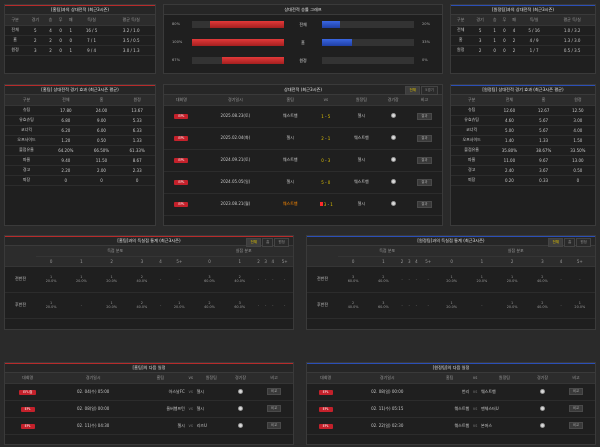  Describe the element at coordinates (131, 50) in the screenshot. I see `cell: 3.0 / 1.3` at that location.